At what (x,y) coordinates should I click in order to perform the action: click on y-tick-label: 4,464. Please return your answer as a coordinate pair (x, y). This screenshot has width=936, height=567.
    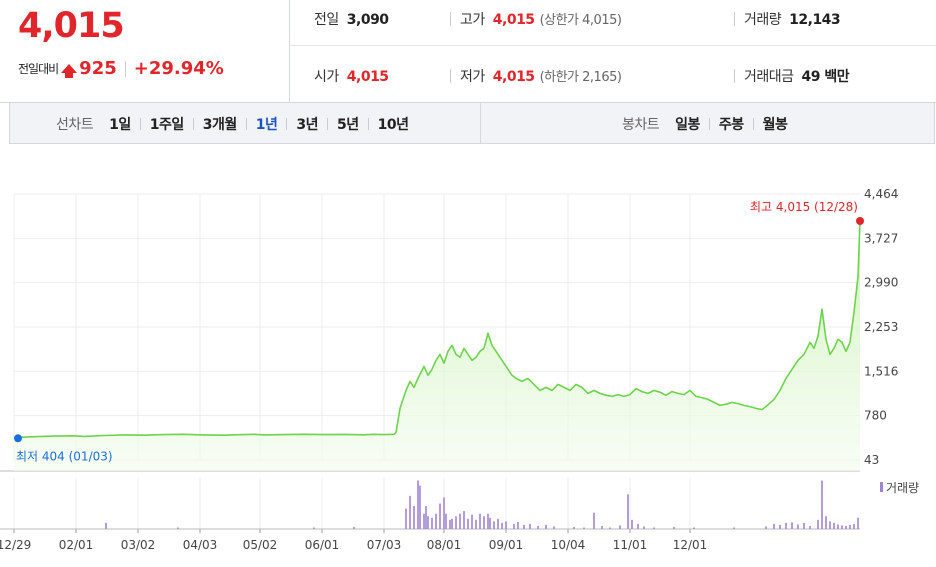
    Looking at the image, I should click on (881, 194).